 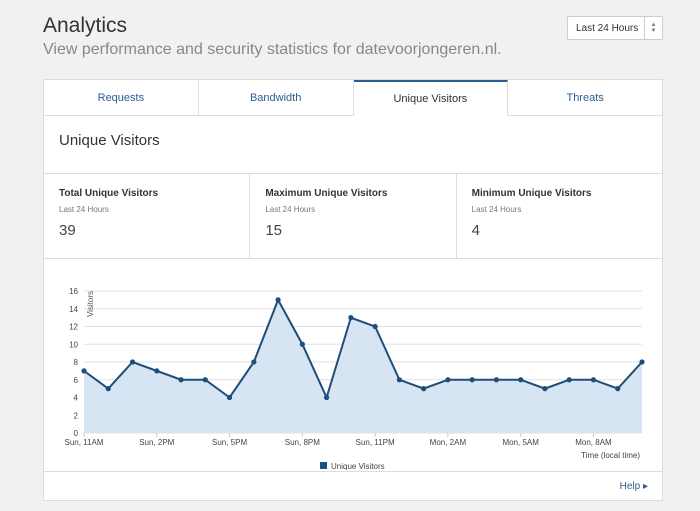 What do you see at coordinates (630, 486) in the screenshot?
I see `help-label: Help` at bounding box center [630, 486].